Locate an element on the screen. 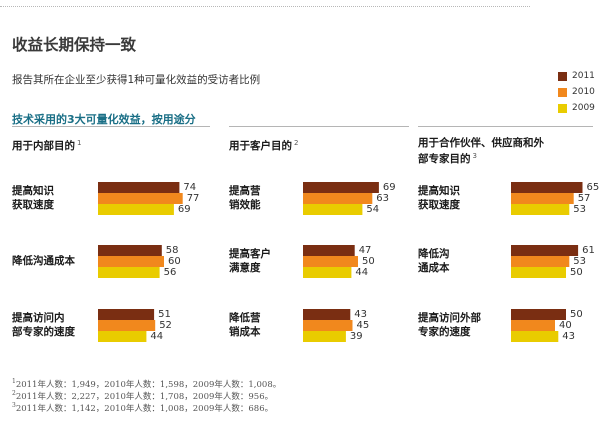  category-label-line: 销效能 is located at coordinates (245, 205).